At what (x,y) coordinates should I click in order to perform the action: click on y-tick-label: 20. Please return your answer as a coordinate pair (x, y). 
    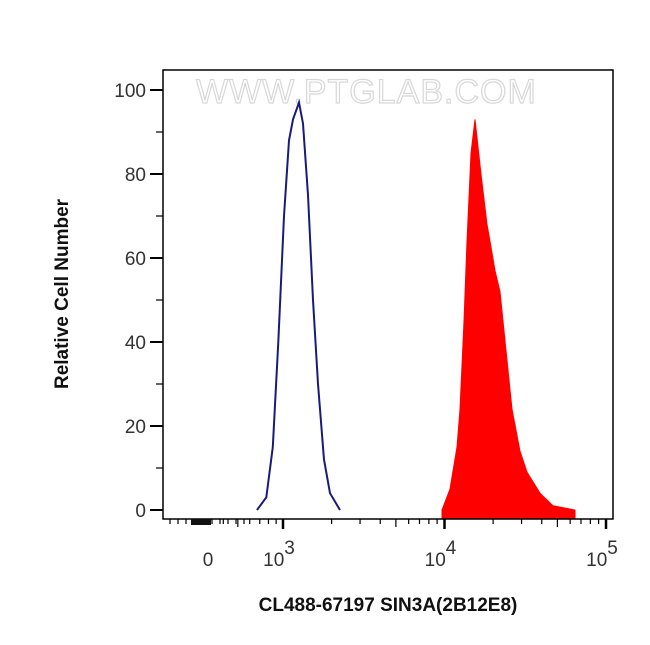
    Looking at the image, I should click on (135, 427).